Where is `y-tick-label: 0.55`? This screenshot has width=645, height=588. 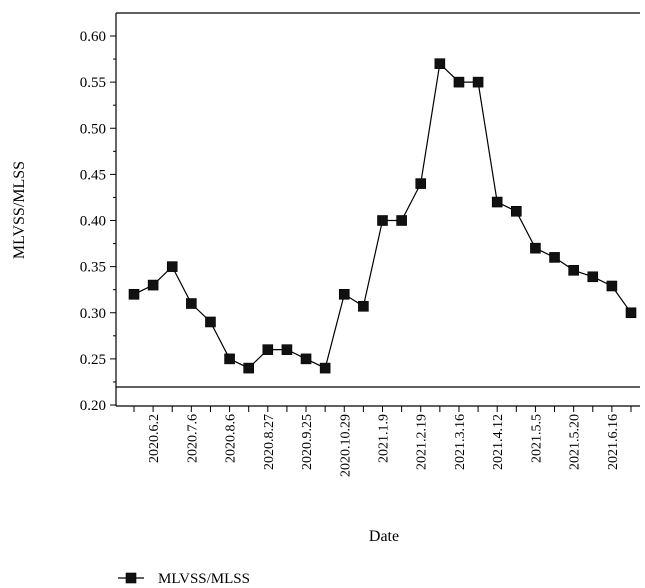 y-tick-label: 0.55 is located at coordinates (93, 83).